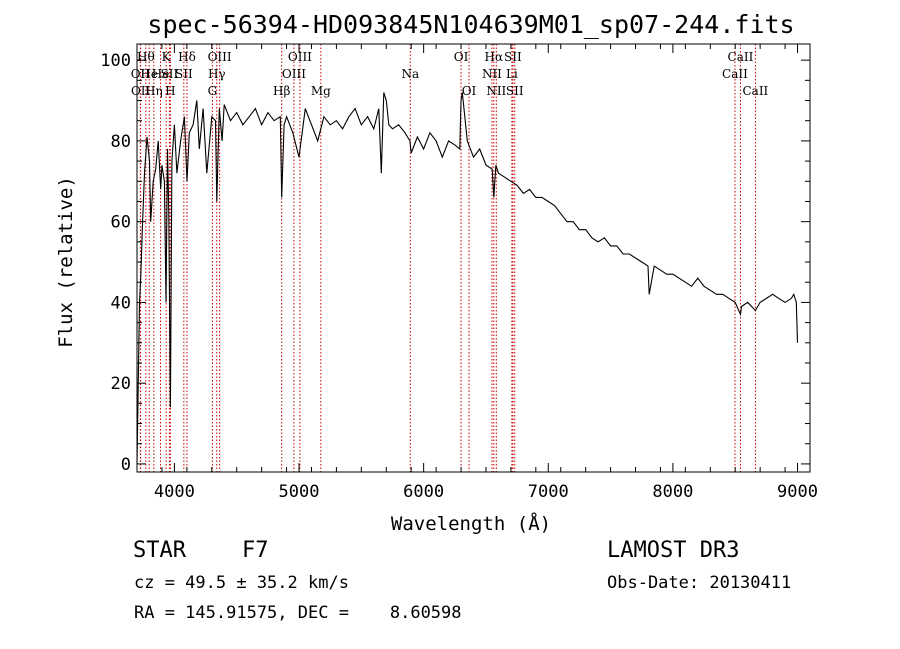 This screenshot has width=900, height=649. I want to click on x-tick-label: 8000, so click(672, 492).